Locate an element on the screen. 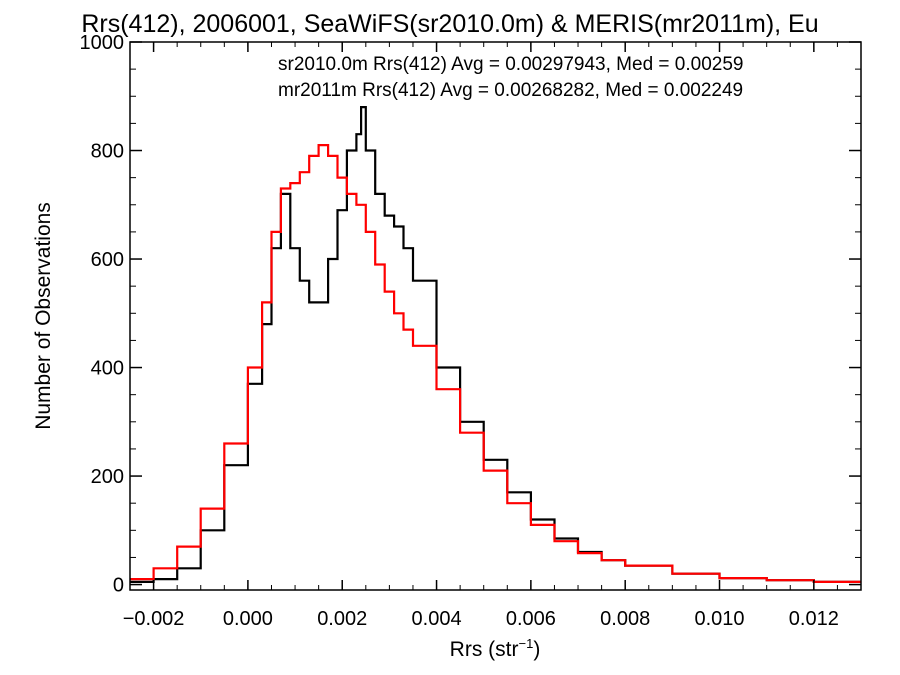  y-tick-label: 1000 is located at coordinates (102, 43).